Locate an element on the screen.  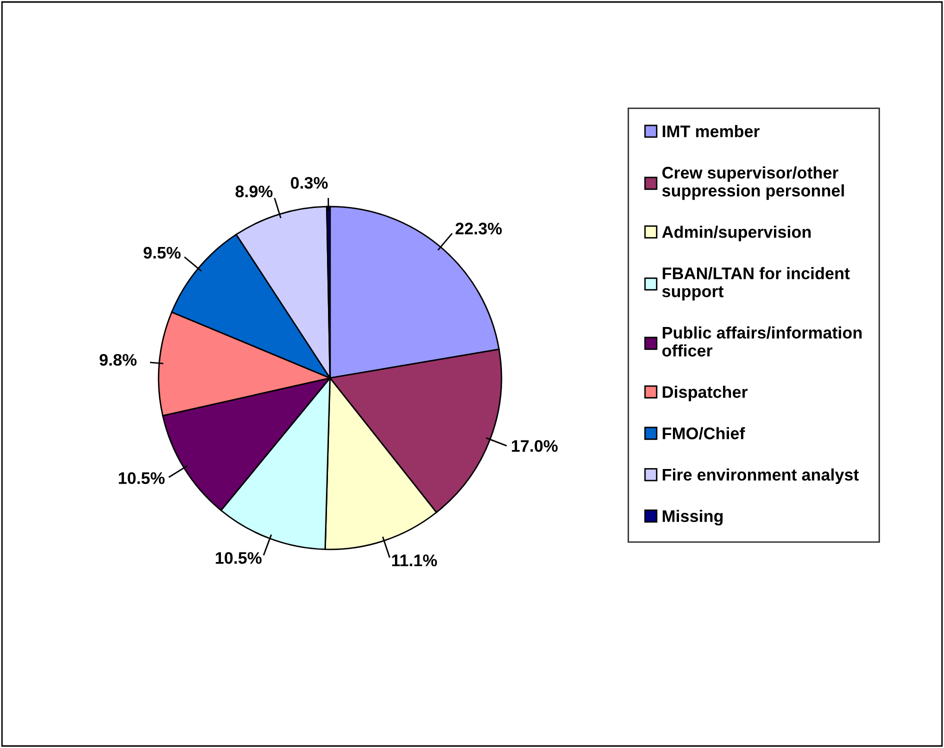
legend-label: FMO/Chief is located at coordinates (704, 433).